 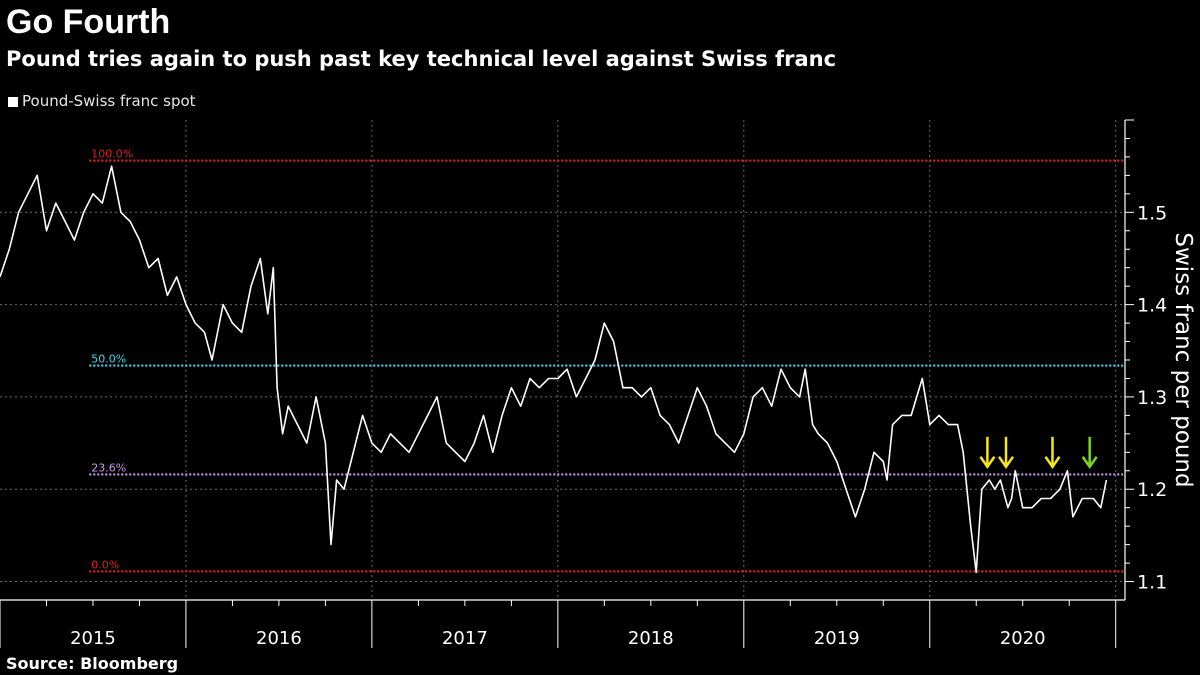 What do you see at coordinates (465, 638) in the screenshot?
I see `x-tick-label: 2017` at bounding box center [465, 638].